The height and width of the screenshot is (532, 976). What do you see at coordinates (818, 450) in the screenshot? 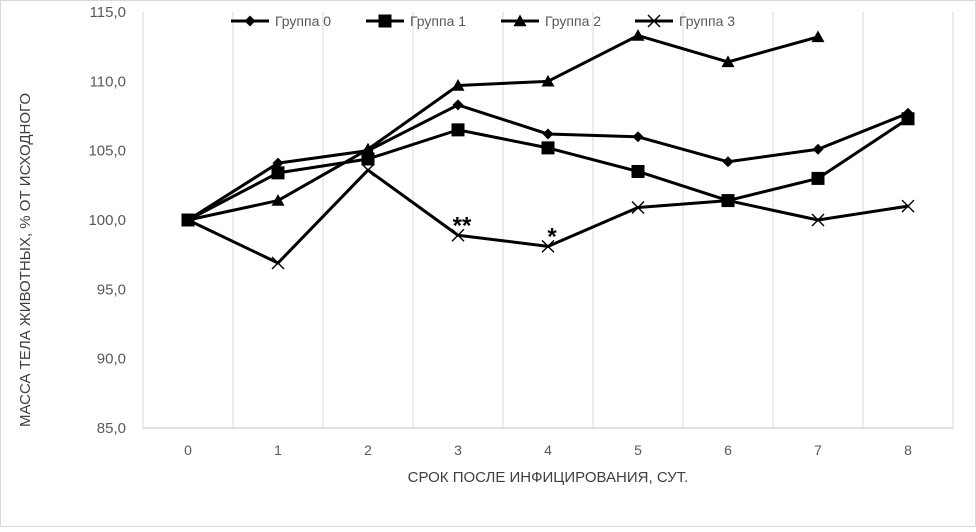
I see `x-tick-label: 7` at bounding box center [818, 450].